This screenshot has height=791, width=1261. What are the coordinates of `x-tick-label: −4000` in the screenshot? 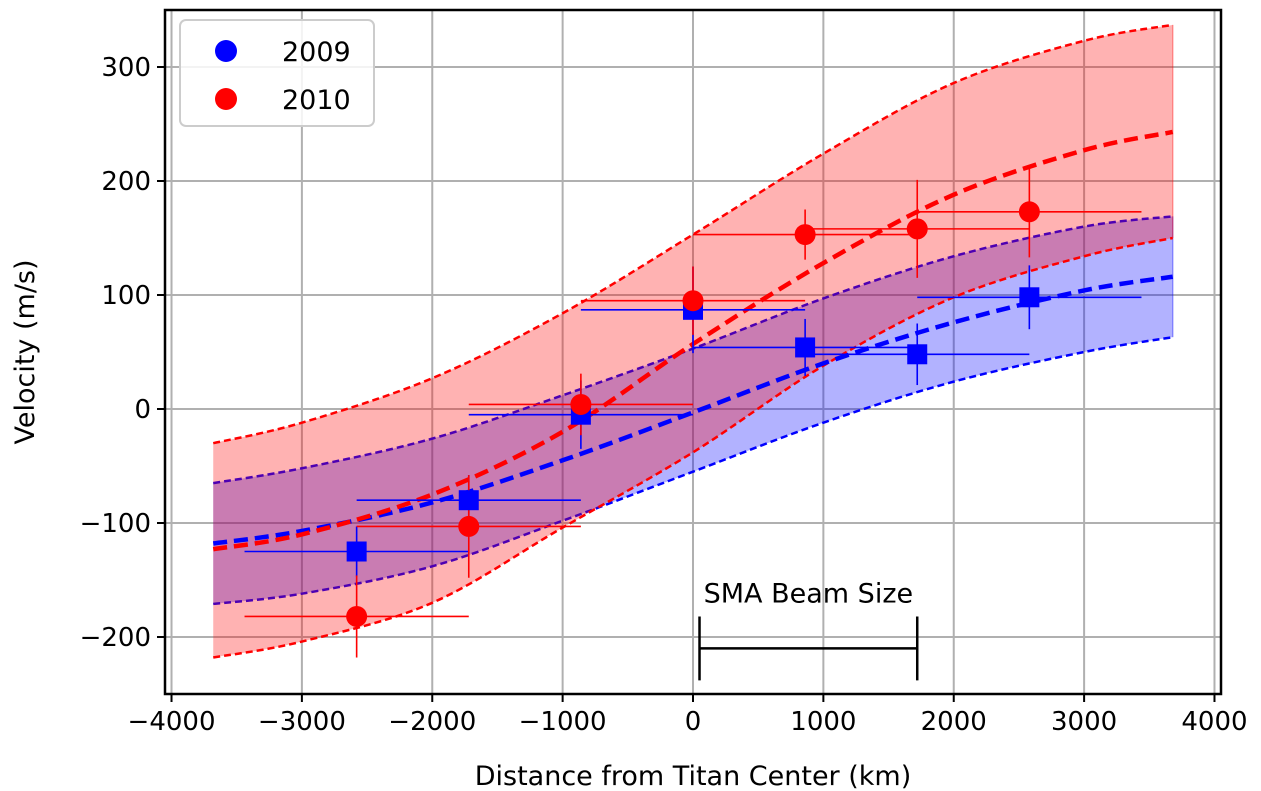 It's located at (172, 722).